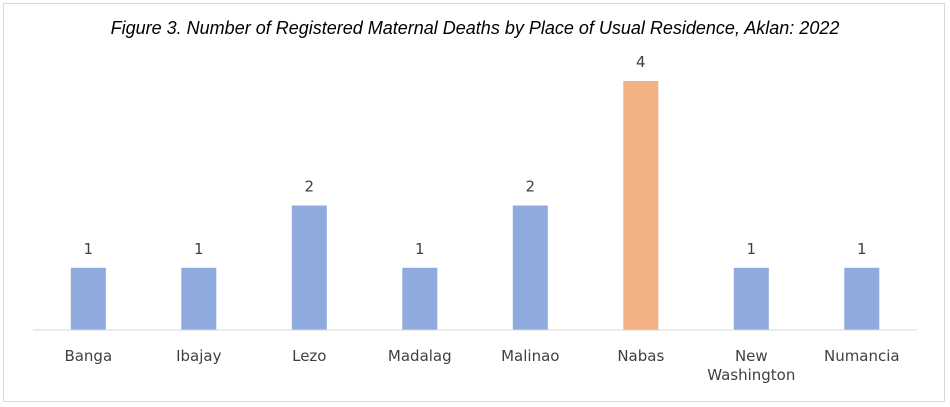 The width and height of the screenshot is (950, 407). I want to click on x-tick-label-madalag: Madalag, so click(420, 356).